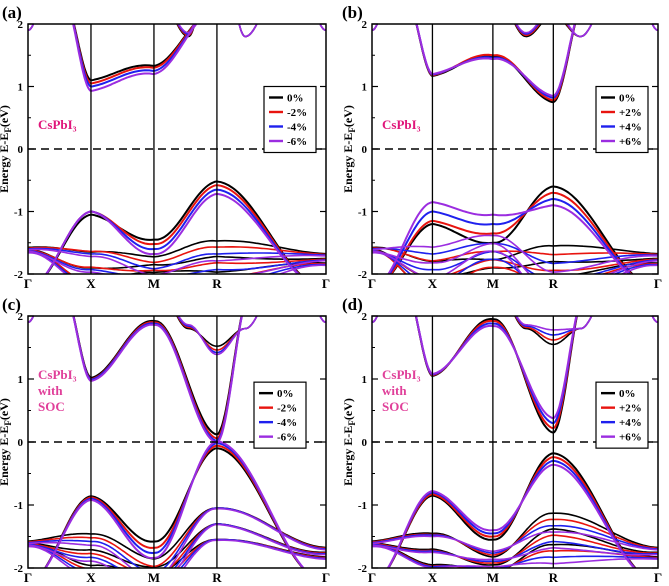 The image size is (669, 586). I want to click on panel-label: (d), so click(352, 304).